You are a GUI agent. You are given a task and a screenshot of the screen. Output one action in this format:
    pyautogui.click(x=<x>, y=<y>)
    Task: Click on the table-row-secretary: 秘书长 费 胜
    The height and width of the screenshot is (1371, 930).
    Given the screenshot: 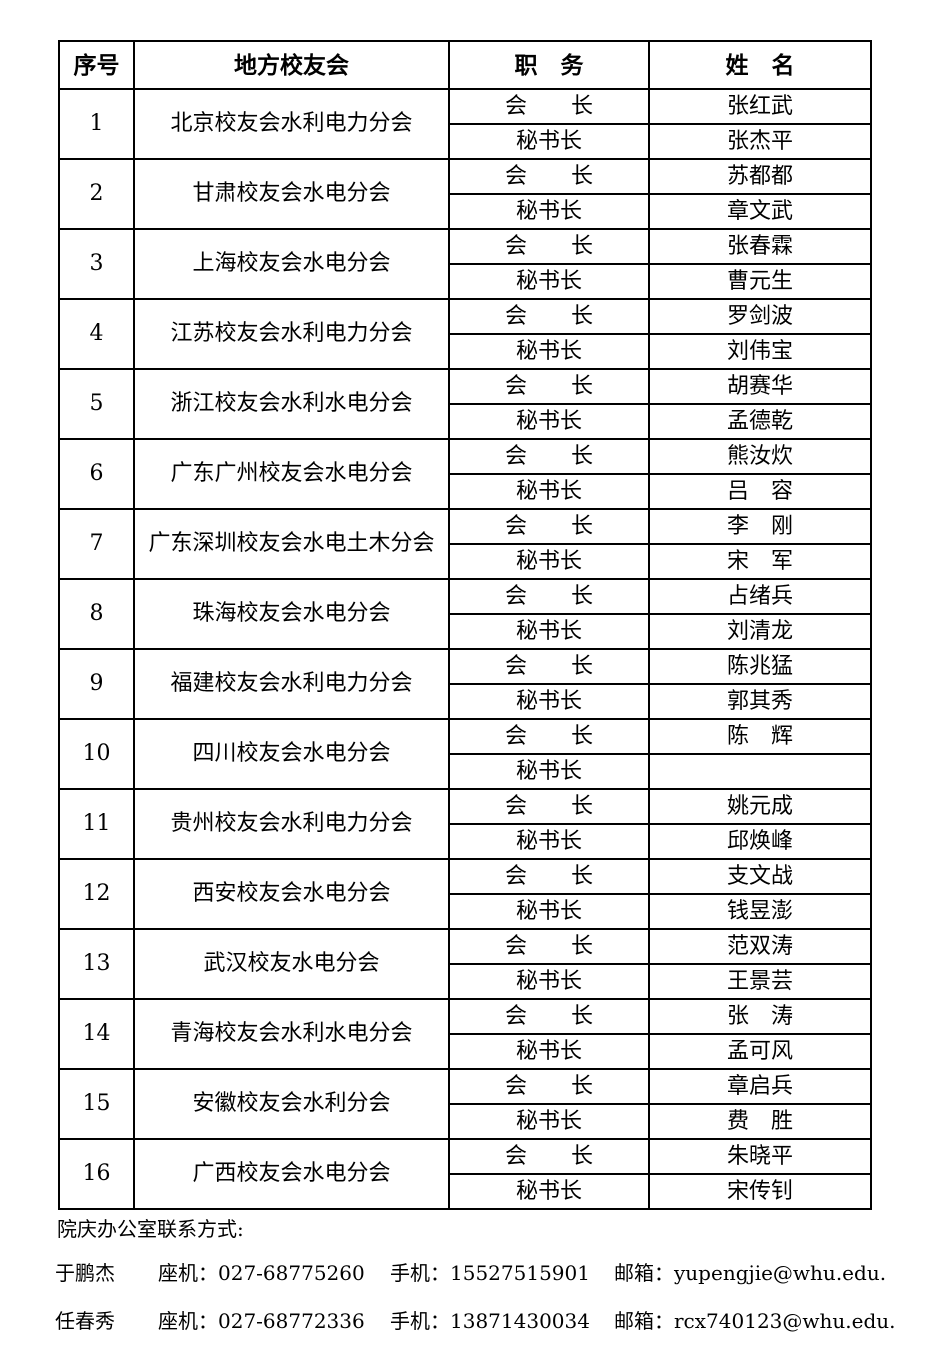 What is the action you would take?
    pyautogui.click(x=465, y=1121)
    